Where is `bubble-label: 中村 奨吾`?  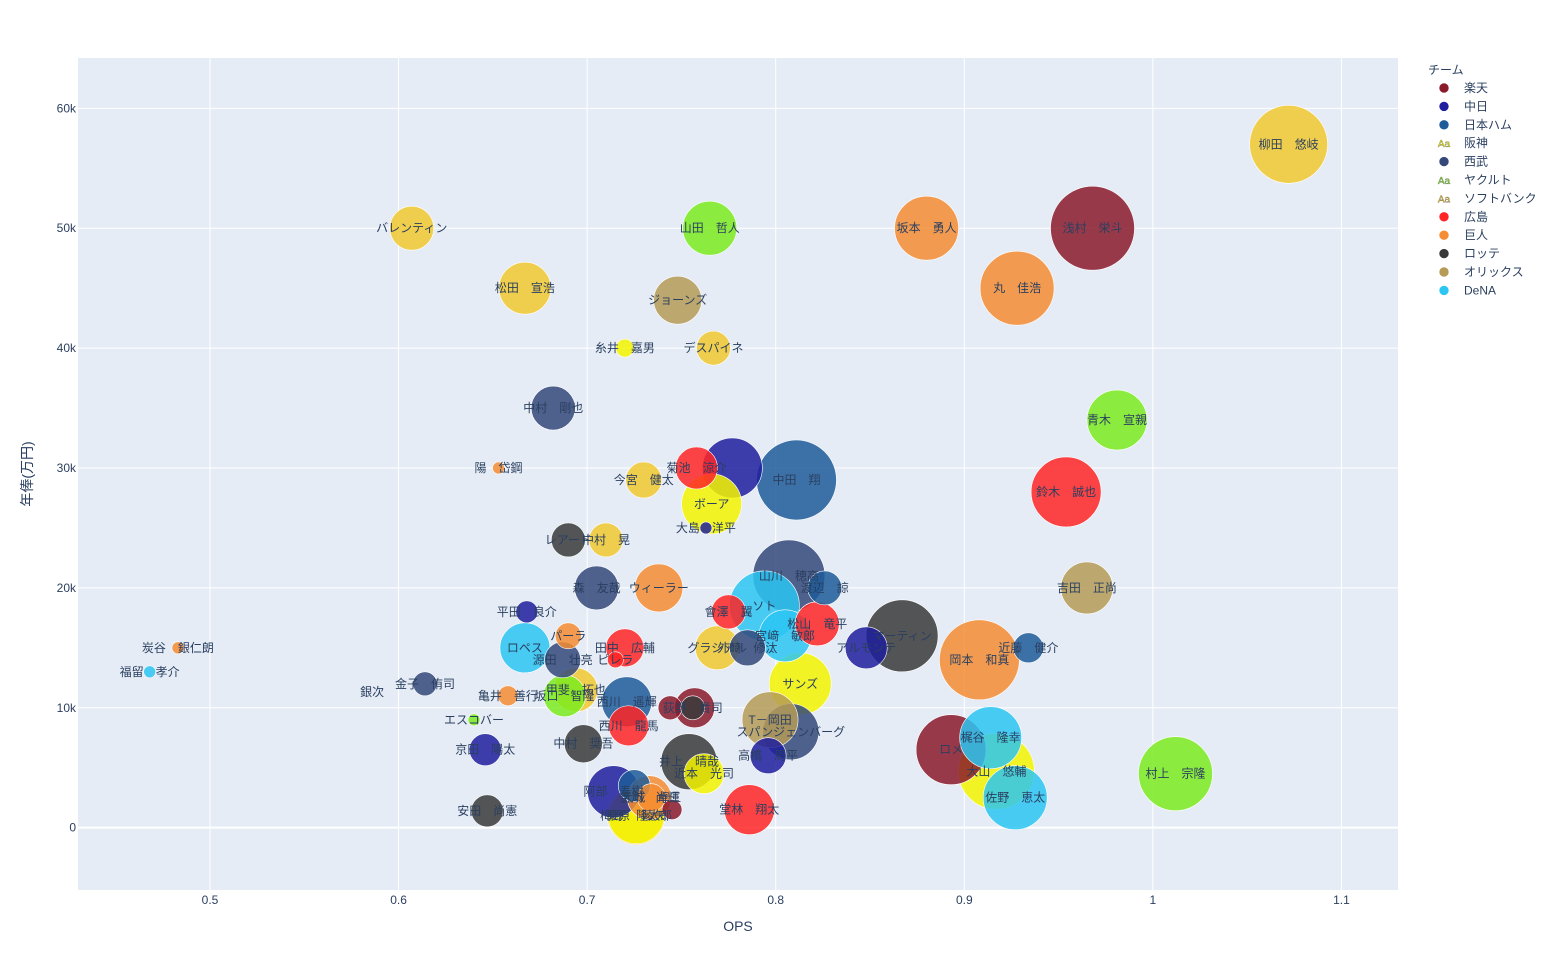
bubble-label: 中村 奨吾 is located at coordinates (583, 743).